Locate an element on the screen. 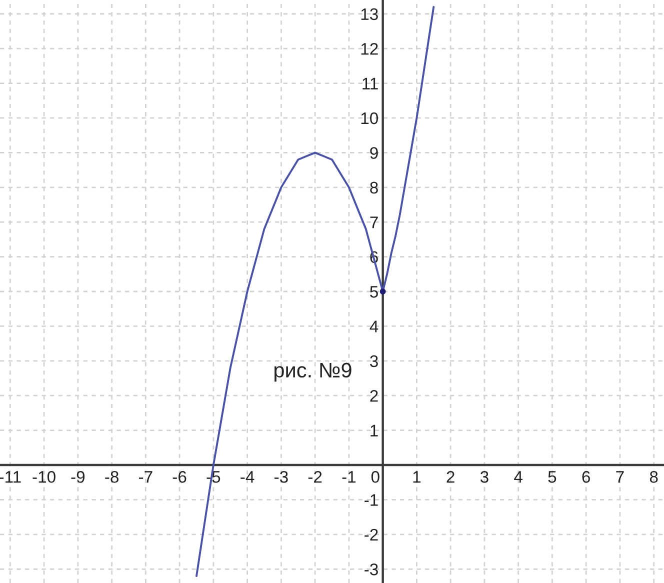  y-tick-label: 1 is located at coordinates (374, 430).